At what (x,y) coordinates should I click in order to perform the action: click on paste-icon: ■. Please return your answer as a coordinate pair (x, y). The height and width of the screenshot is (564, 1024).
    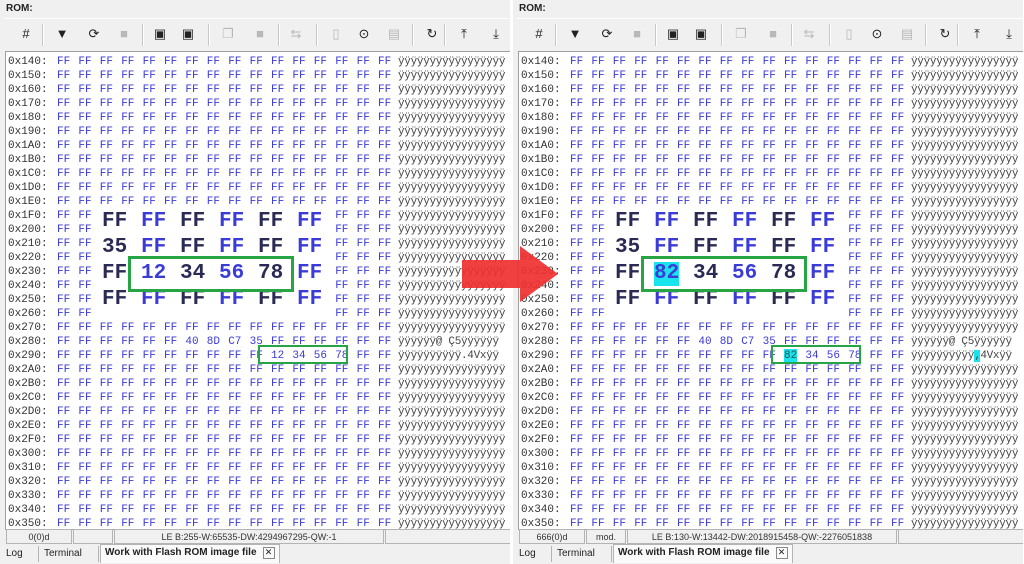
    Looking at the image, I should click on (773, 33).